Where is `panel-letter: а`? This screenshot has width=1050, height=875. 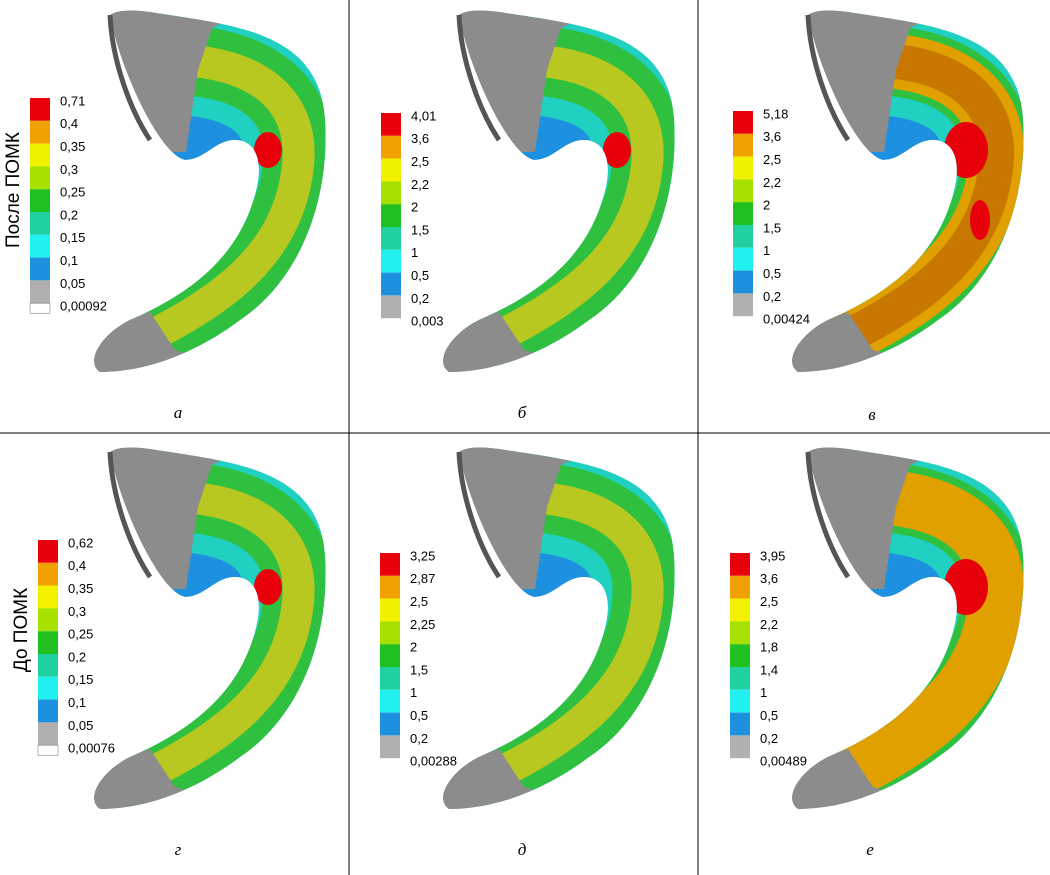
panel-letter: а is located at coordinates (178, 412).